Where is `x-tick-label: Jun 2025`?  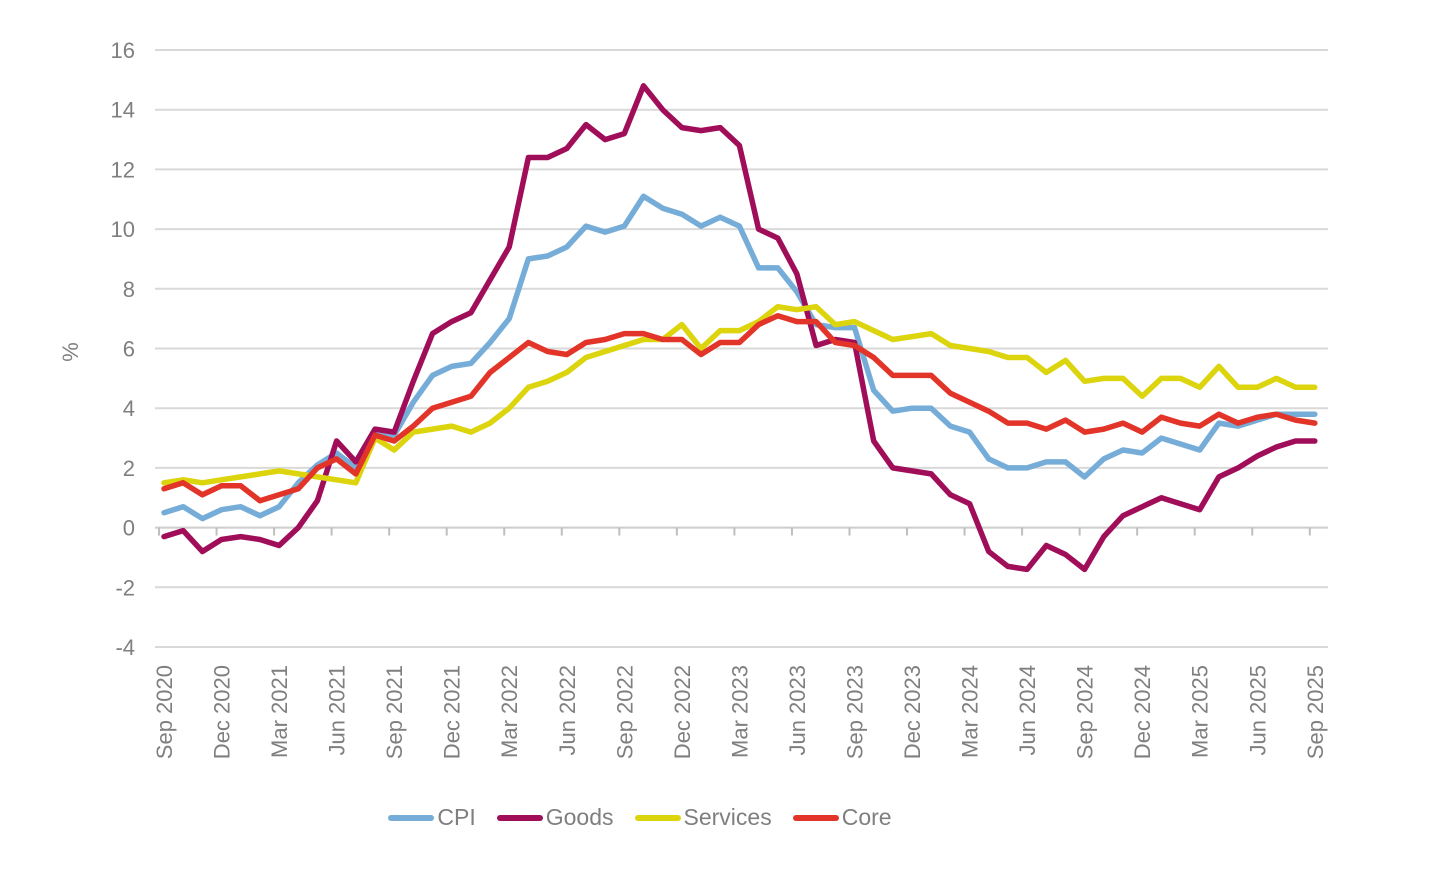 x-tick-label: Jun 2025 is located at coordinates (1257, 710).